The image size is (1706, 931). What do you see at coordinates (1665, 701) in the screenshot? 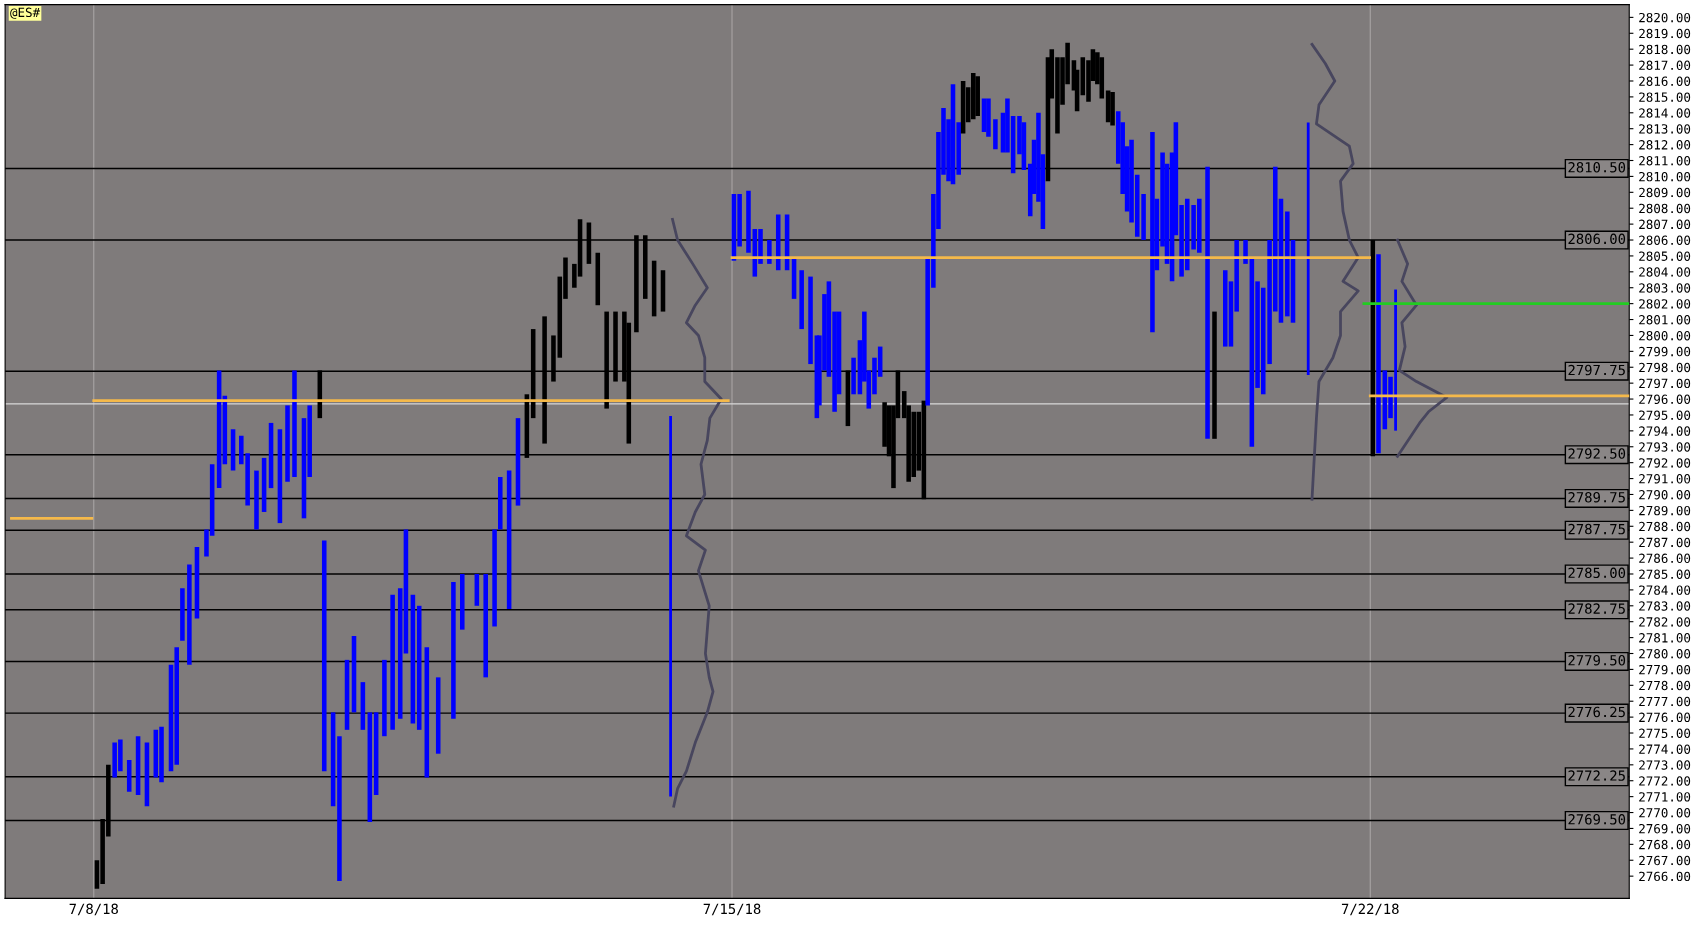
I see `y-tick-label: 2777.00` at bounding box center [1665, 701].